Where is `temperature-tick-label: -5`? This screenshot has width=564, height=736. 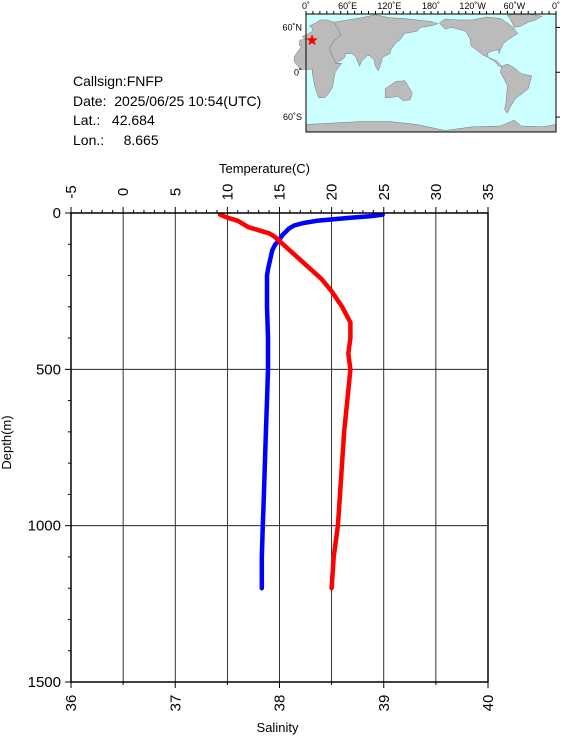 temperature-tick-label: -5 is located at coordinates (71, 191).